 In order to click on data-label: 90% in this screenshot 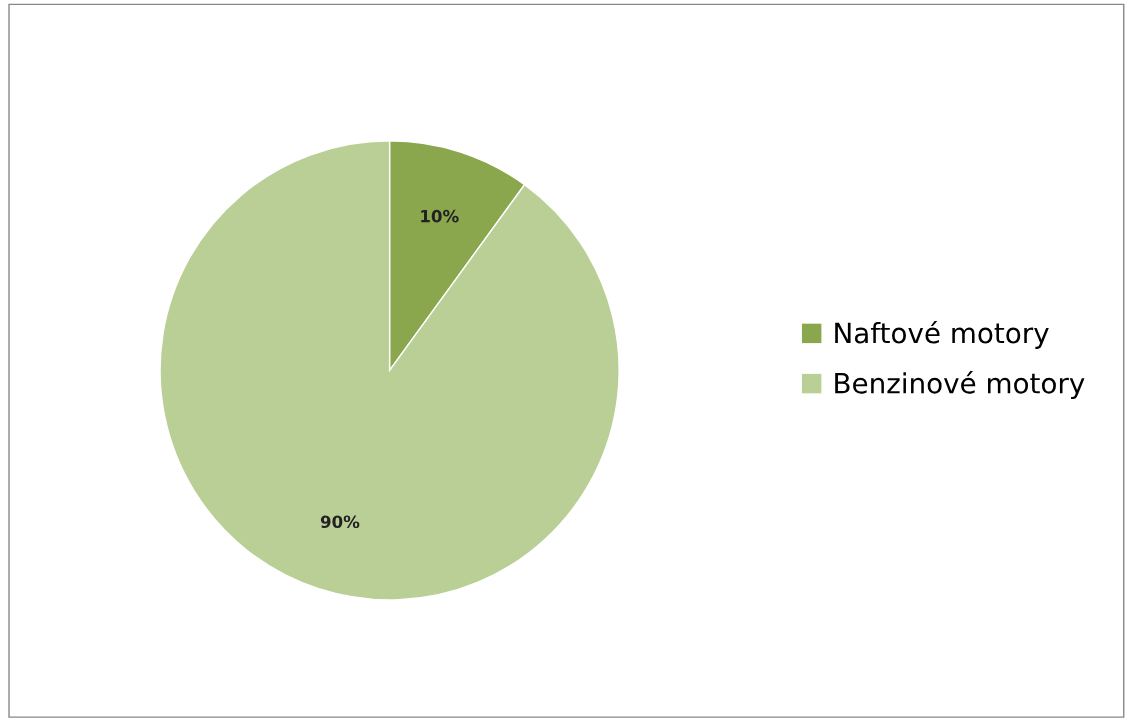, I will do `click(340, 522)`.